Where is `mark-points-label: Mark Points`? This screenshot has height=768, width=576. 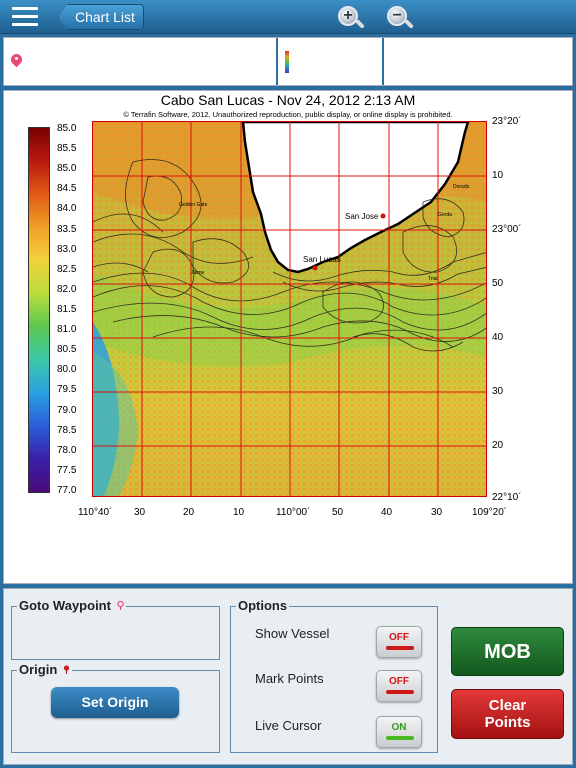
mark-points-label: Mark Points is located at coordinates (289, 678).